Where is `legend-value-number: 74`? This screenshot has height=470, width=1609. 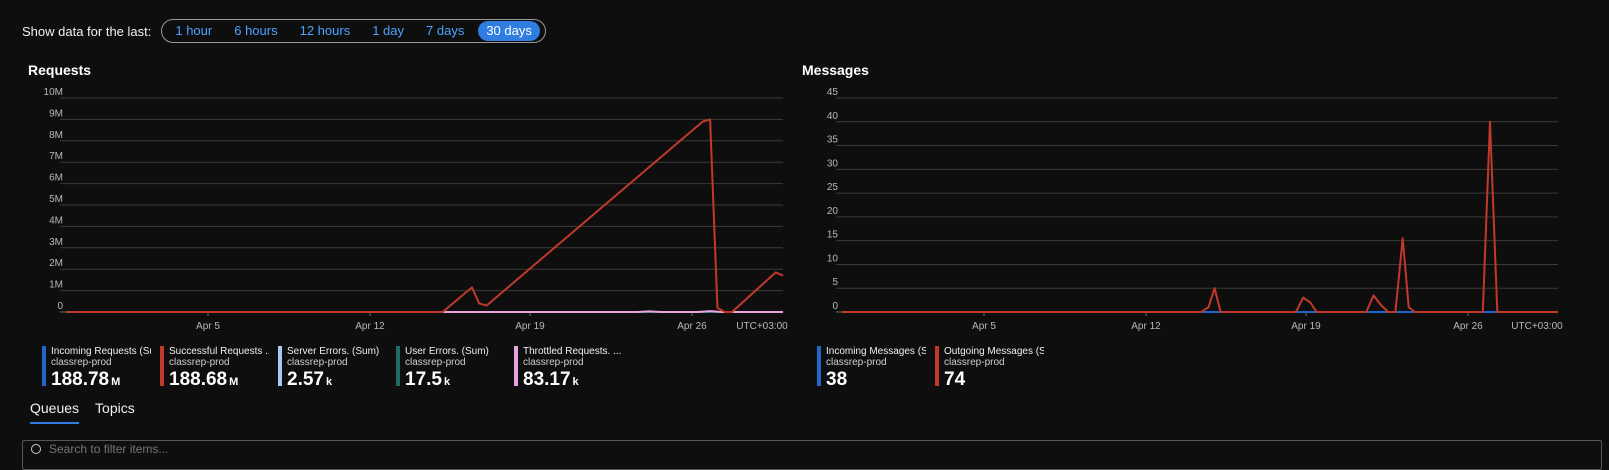 legend-value-number: 74 is located at coordinates (955, 379).